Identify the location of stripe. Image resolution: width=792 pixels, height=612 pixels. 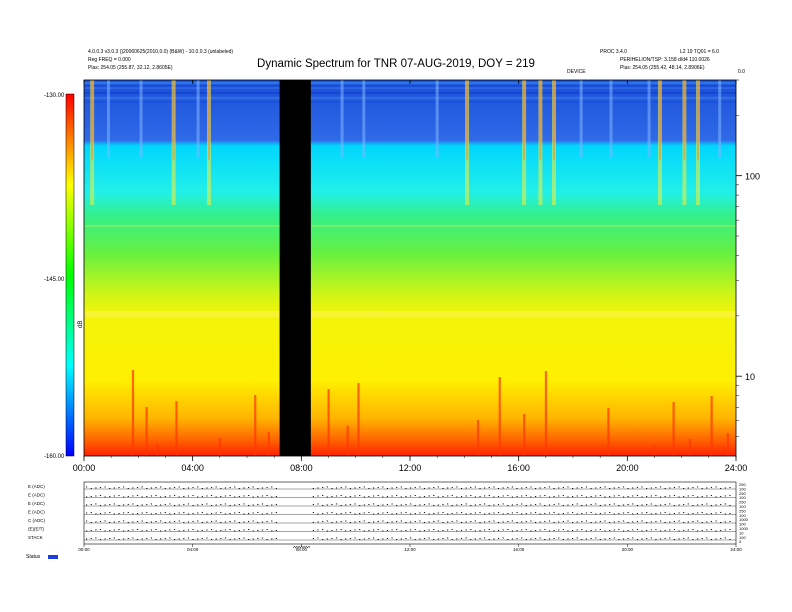
(437, 119).